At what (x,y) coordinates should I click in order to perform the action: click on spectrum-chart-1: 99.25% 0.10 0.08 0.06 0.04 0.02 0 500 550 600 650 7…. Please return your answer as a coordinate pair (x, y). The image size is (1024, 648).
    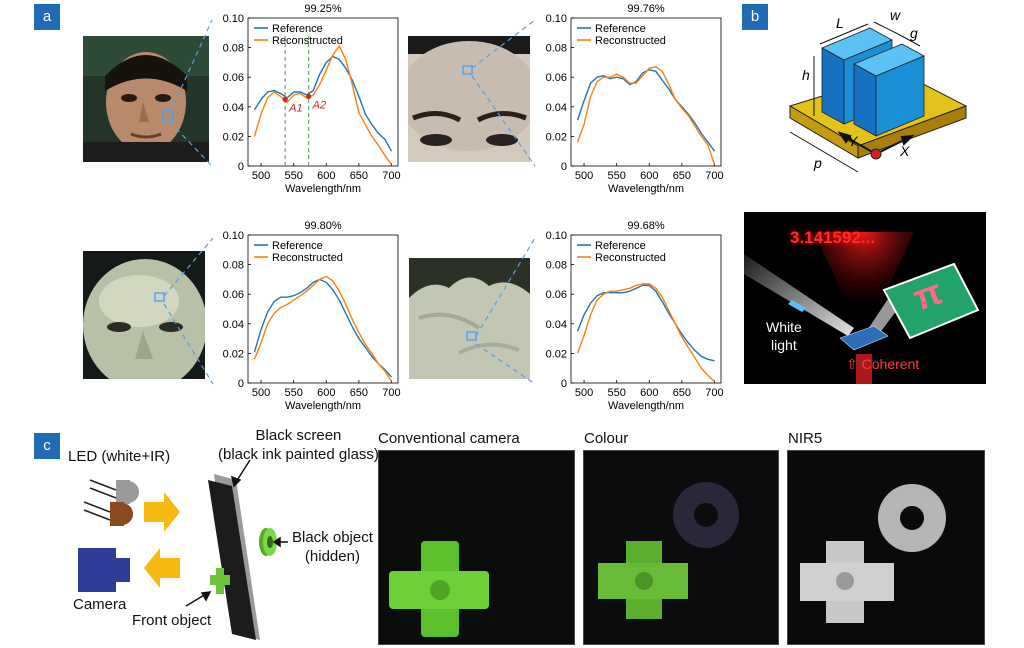
    Looking at the image, I should click on (312, 99).